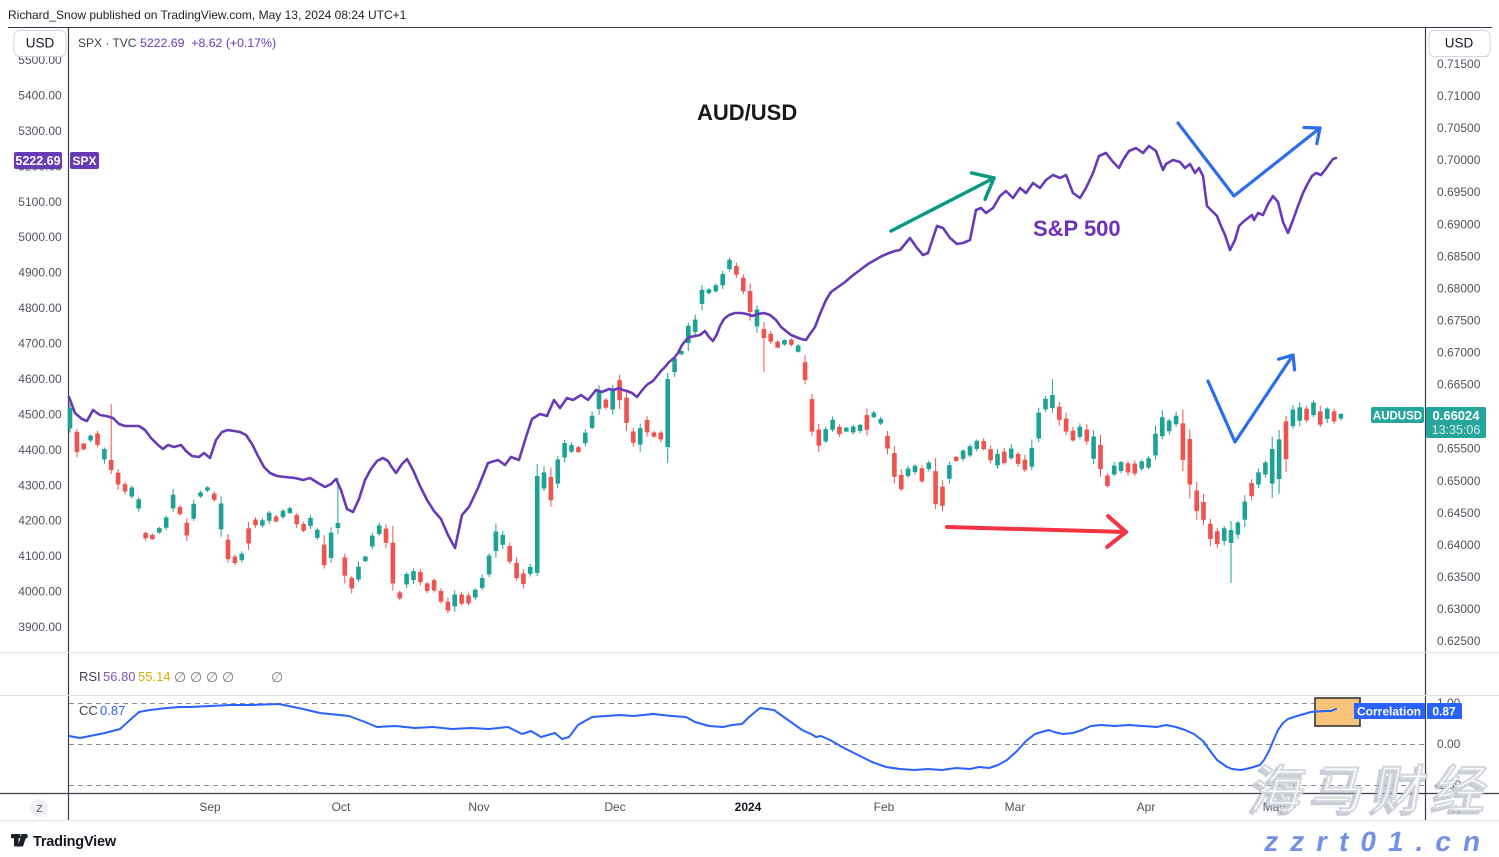 Image resolution: width=1499 pixels, height=857 pixels. I want to click on svg-text: 0.70000, so click(1459, 160).